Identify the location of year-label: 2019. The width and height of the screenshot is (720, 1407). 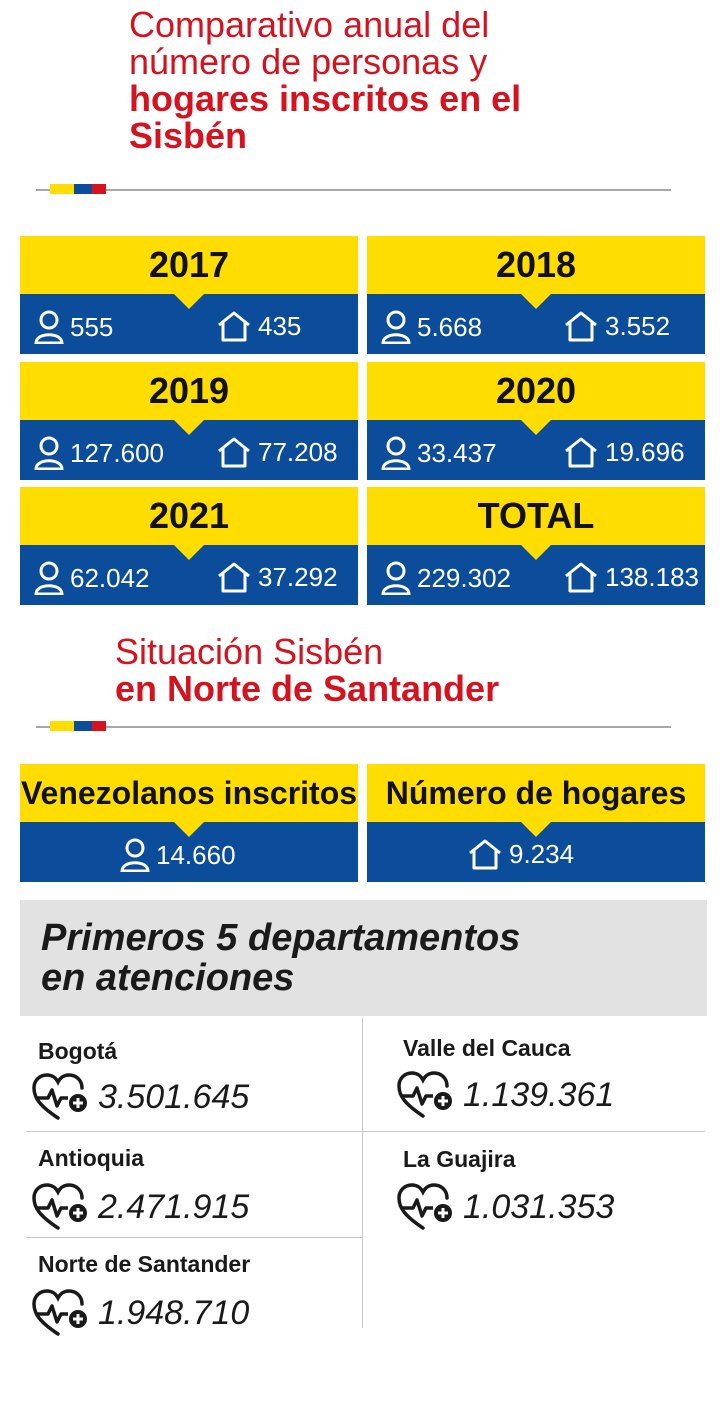
(189, 391).